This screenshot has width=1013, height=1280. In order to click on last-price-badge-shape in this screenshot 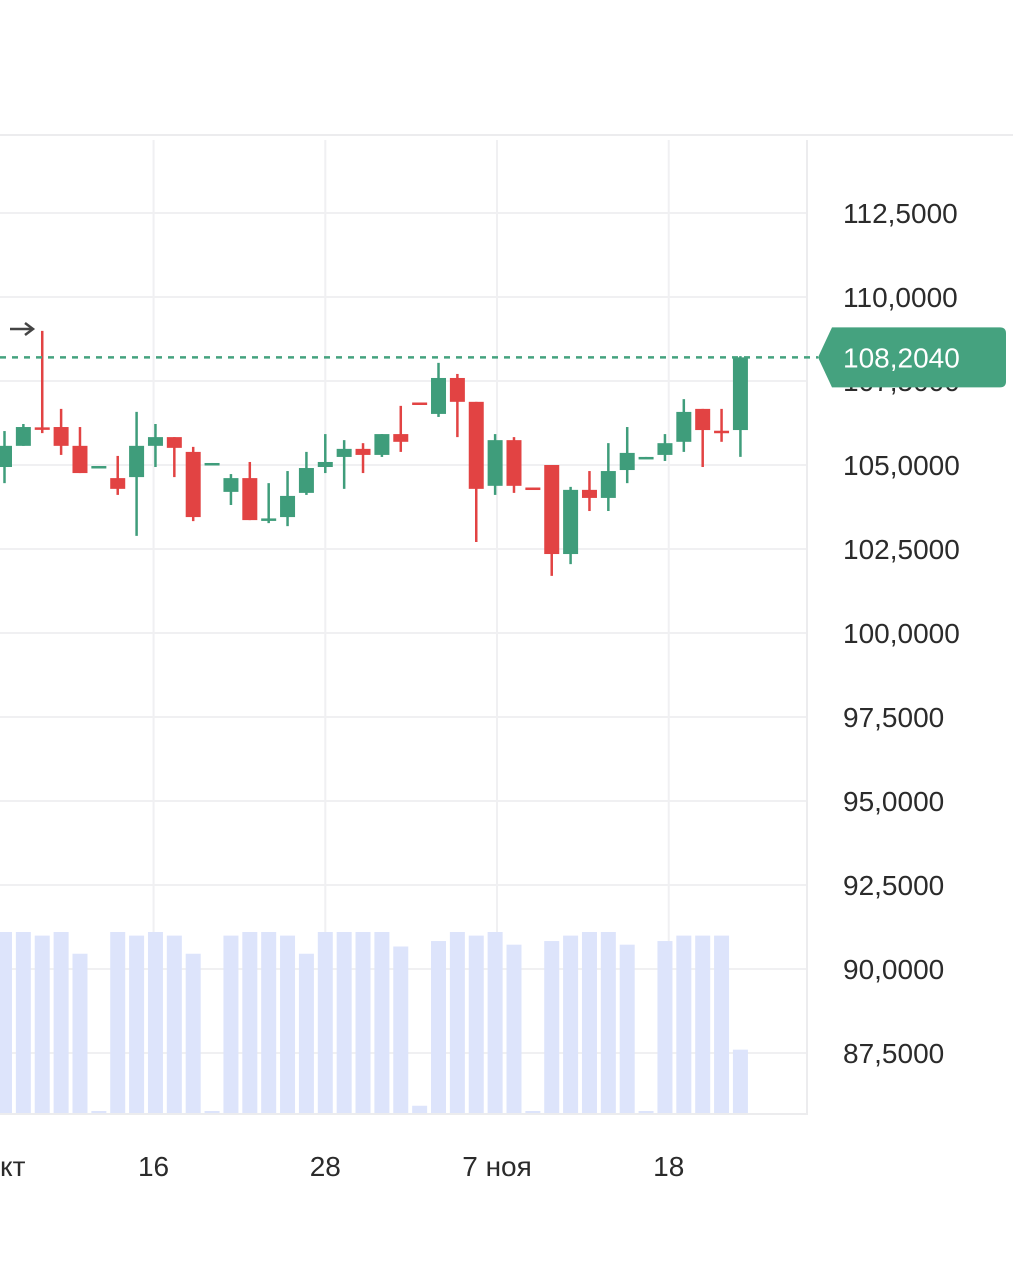, I will do `click(912, 357)`.